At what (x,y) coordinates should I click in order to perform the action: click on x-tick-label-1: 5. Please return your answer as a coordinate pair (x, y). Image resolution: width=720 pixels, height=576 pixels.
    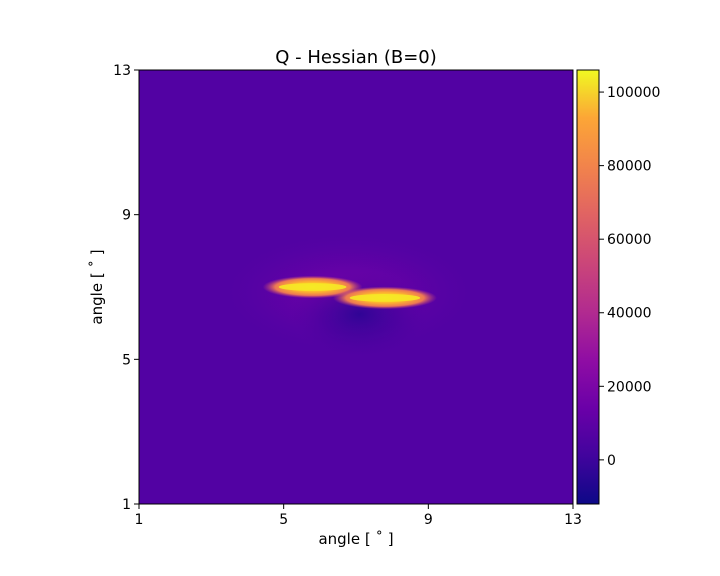
    Looking at the image, I should click on (283, 520).